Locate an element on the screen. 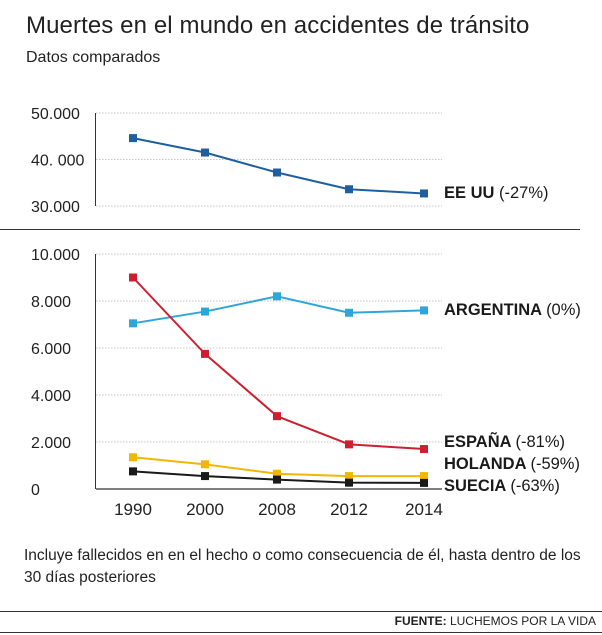  series-label: ARGENTINA (0%) is located at coordinates (512, 310).